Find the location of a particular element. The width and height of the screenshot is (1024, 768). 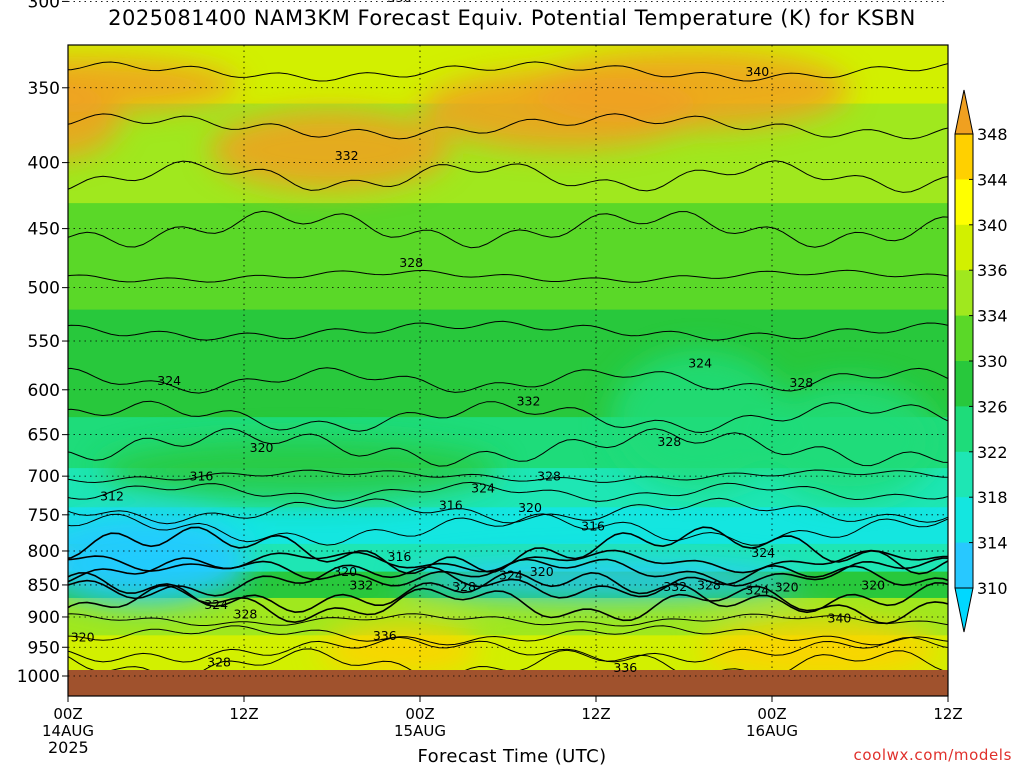

y-tick-label: 400 is located at coordinates (44, 164).